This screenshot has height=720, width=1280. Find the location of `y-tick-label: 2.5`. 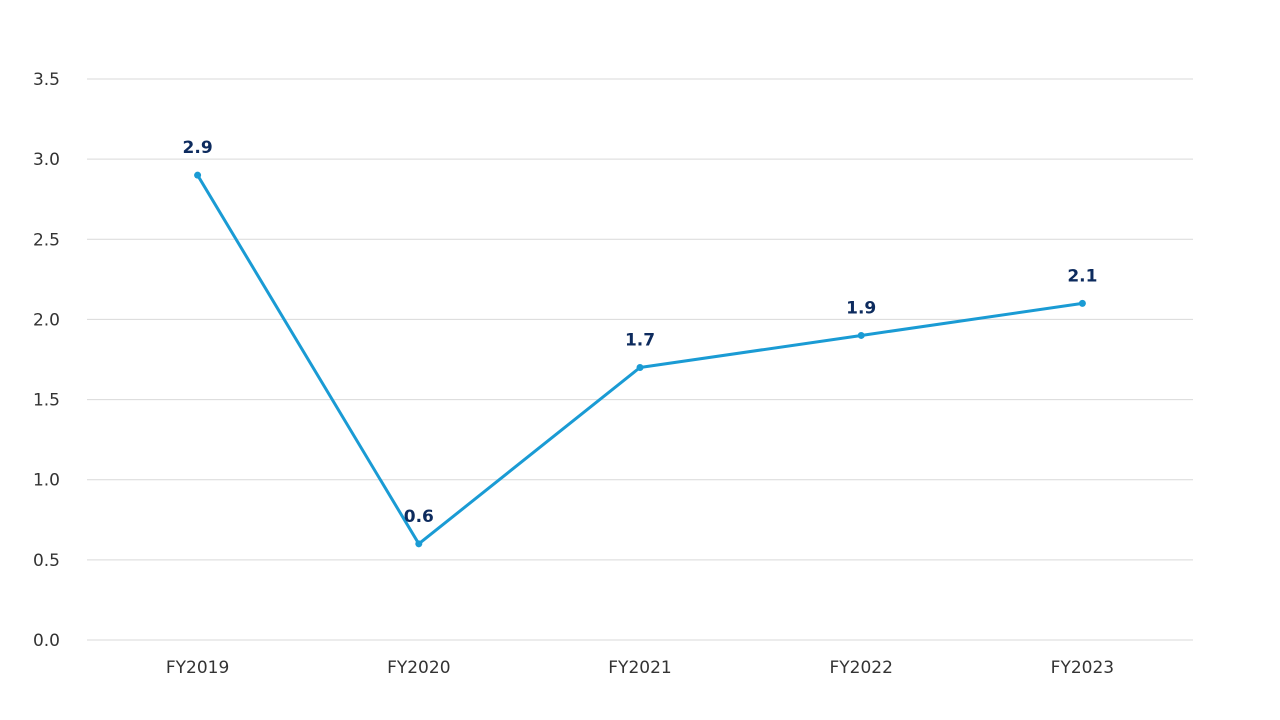

y-tick-label: 2.5 is located at coordinates (46, 240).